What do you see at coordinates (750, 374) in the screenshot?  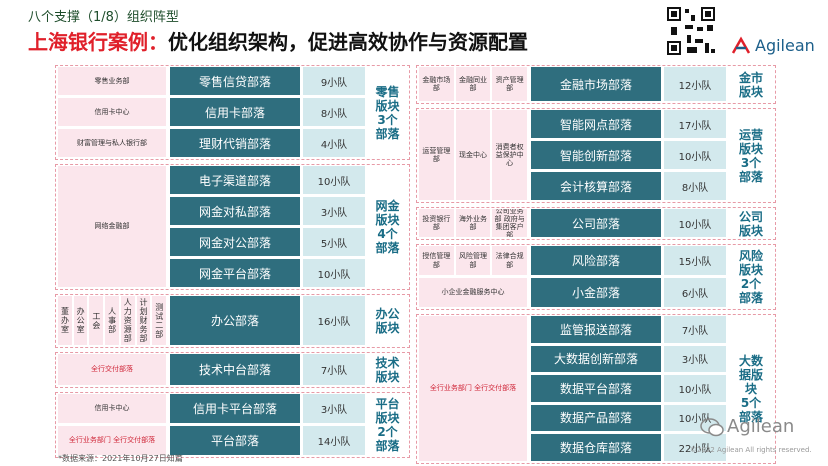 I see `block-label-line: 据版` at bounding box center [750, 374].